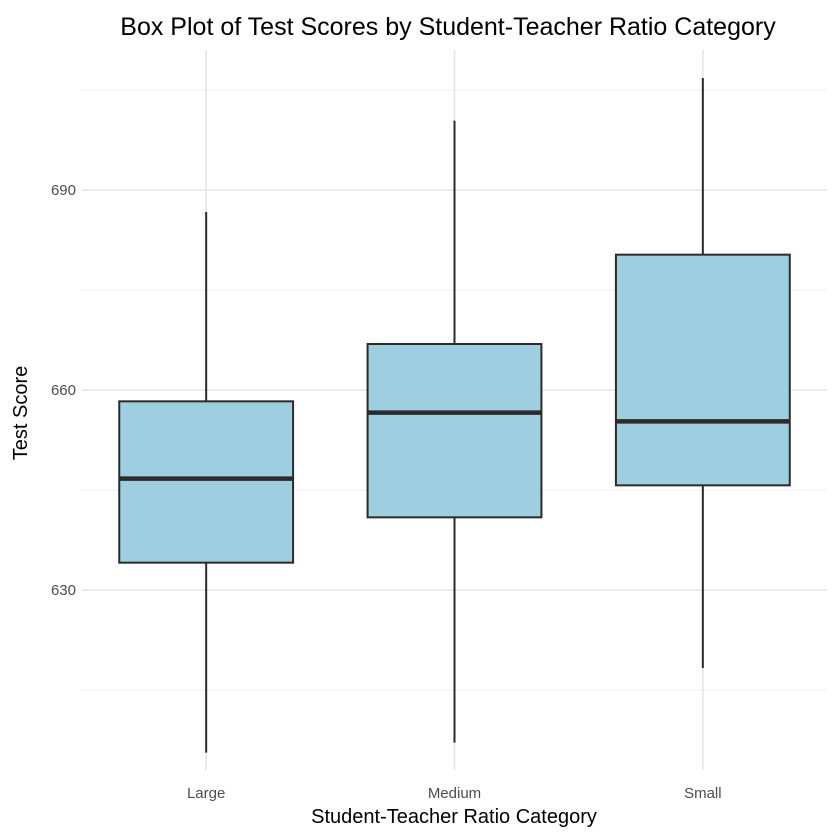 This screenshot has width=840, height=840. I want to click on x-tick-labels: Large Medium Small, so click(454, 793).